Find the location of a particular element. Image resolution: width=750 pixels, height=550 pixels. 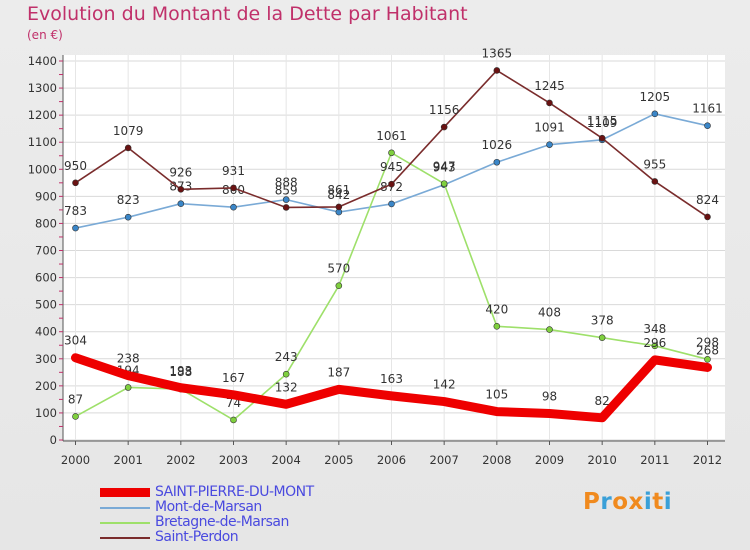

x-tick-label: 2001 is located at coordinates (128, 460).